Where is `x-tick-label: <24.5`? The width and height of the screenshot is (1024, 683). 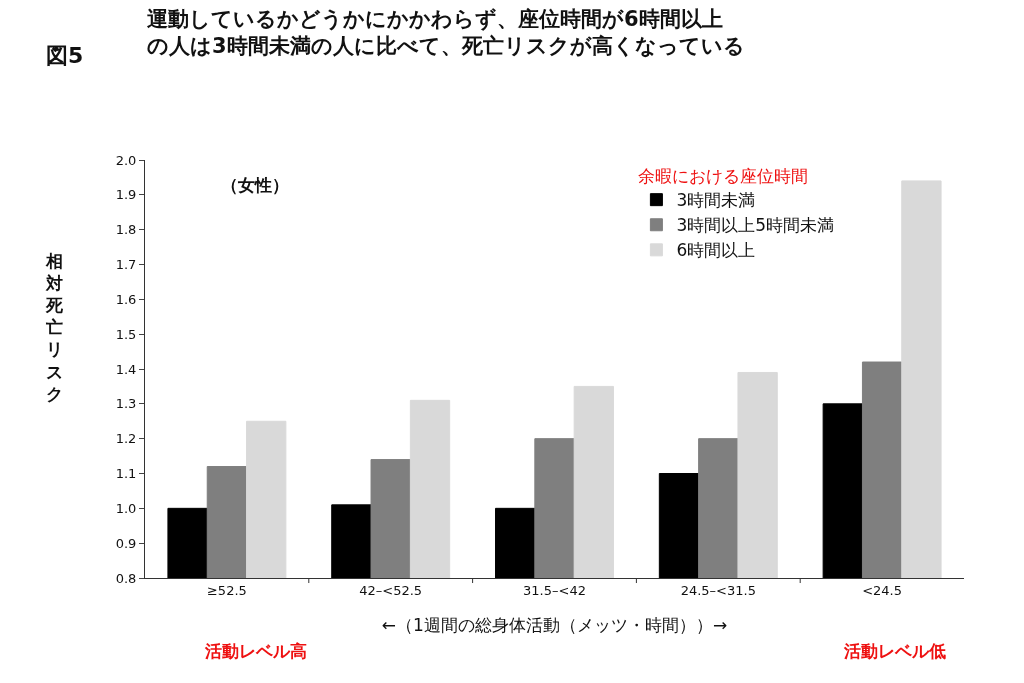
x-tick-label: <24.5 is located at coordinates (882, 590).